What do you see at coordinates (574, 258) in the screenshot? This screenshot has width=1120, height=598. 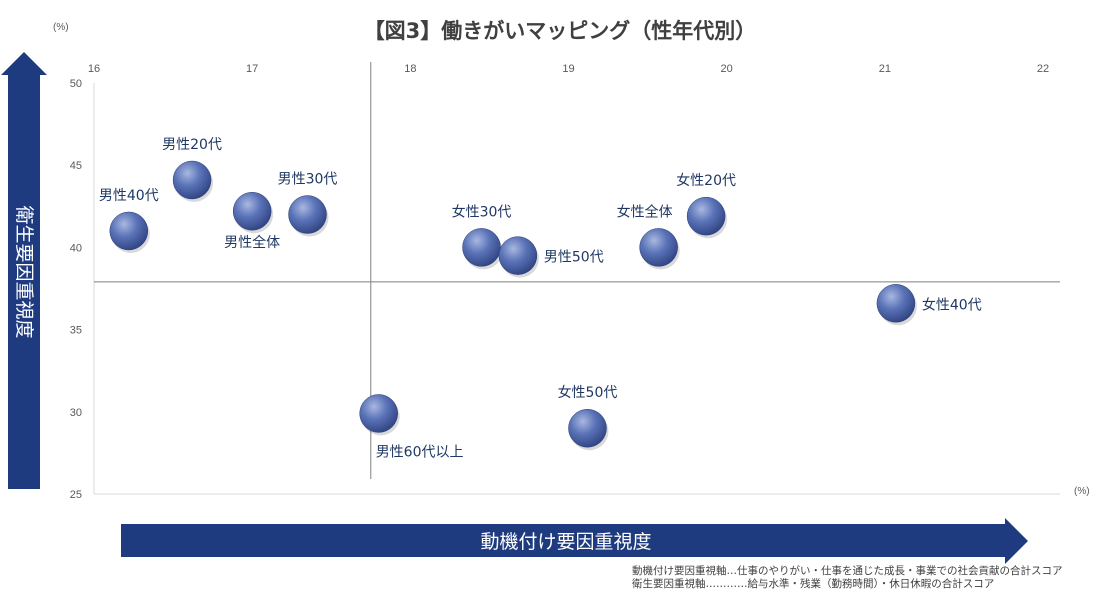 I see `data-point-label: 男性50代` at bounding box center [574, 258].